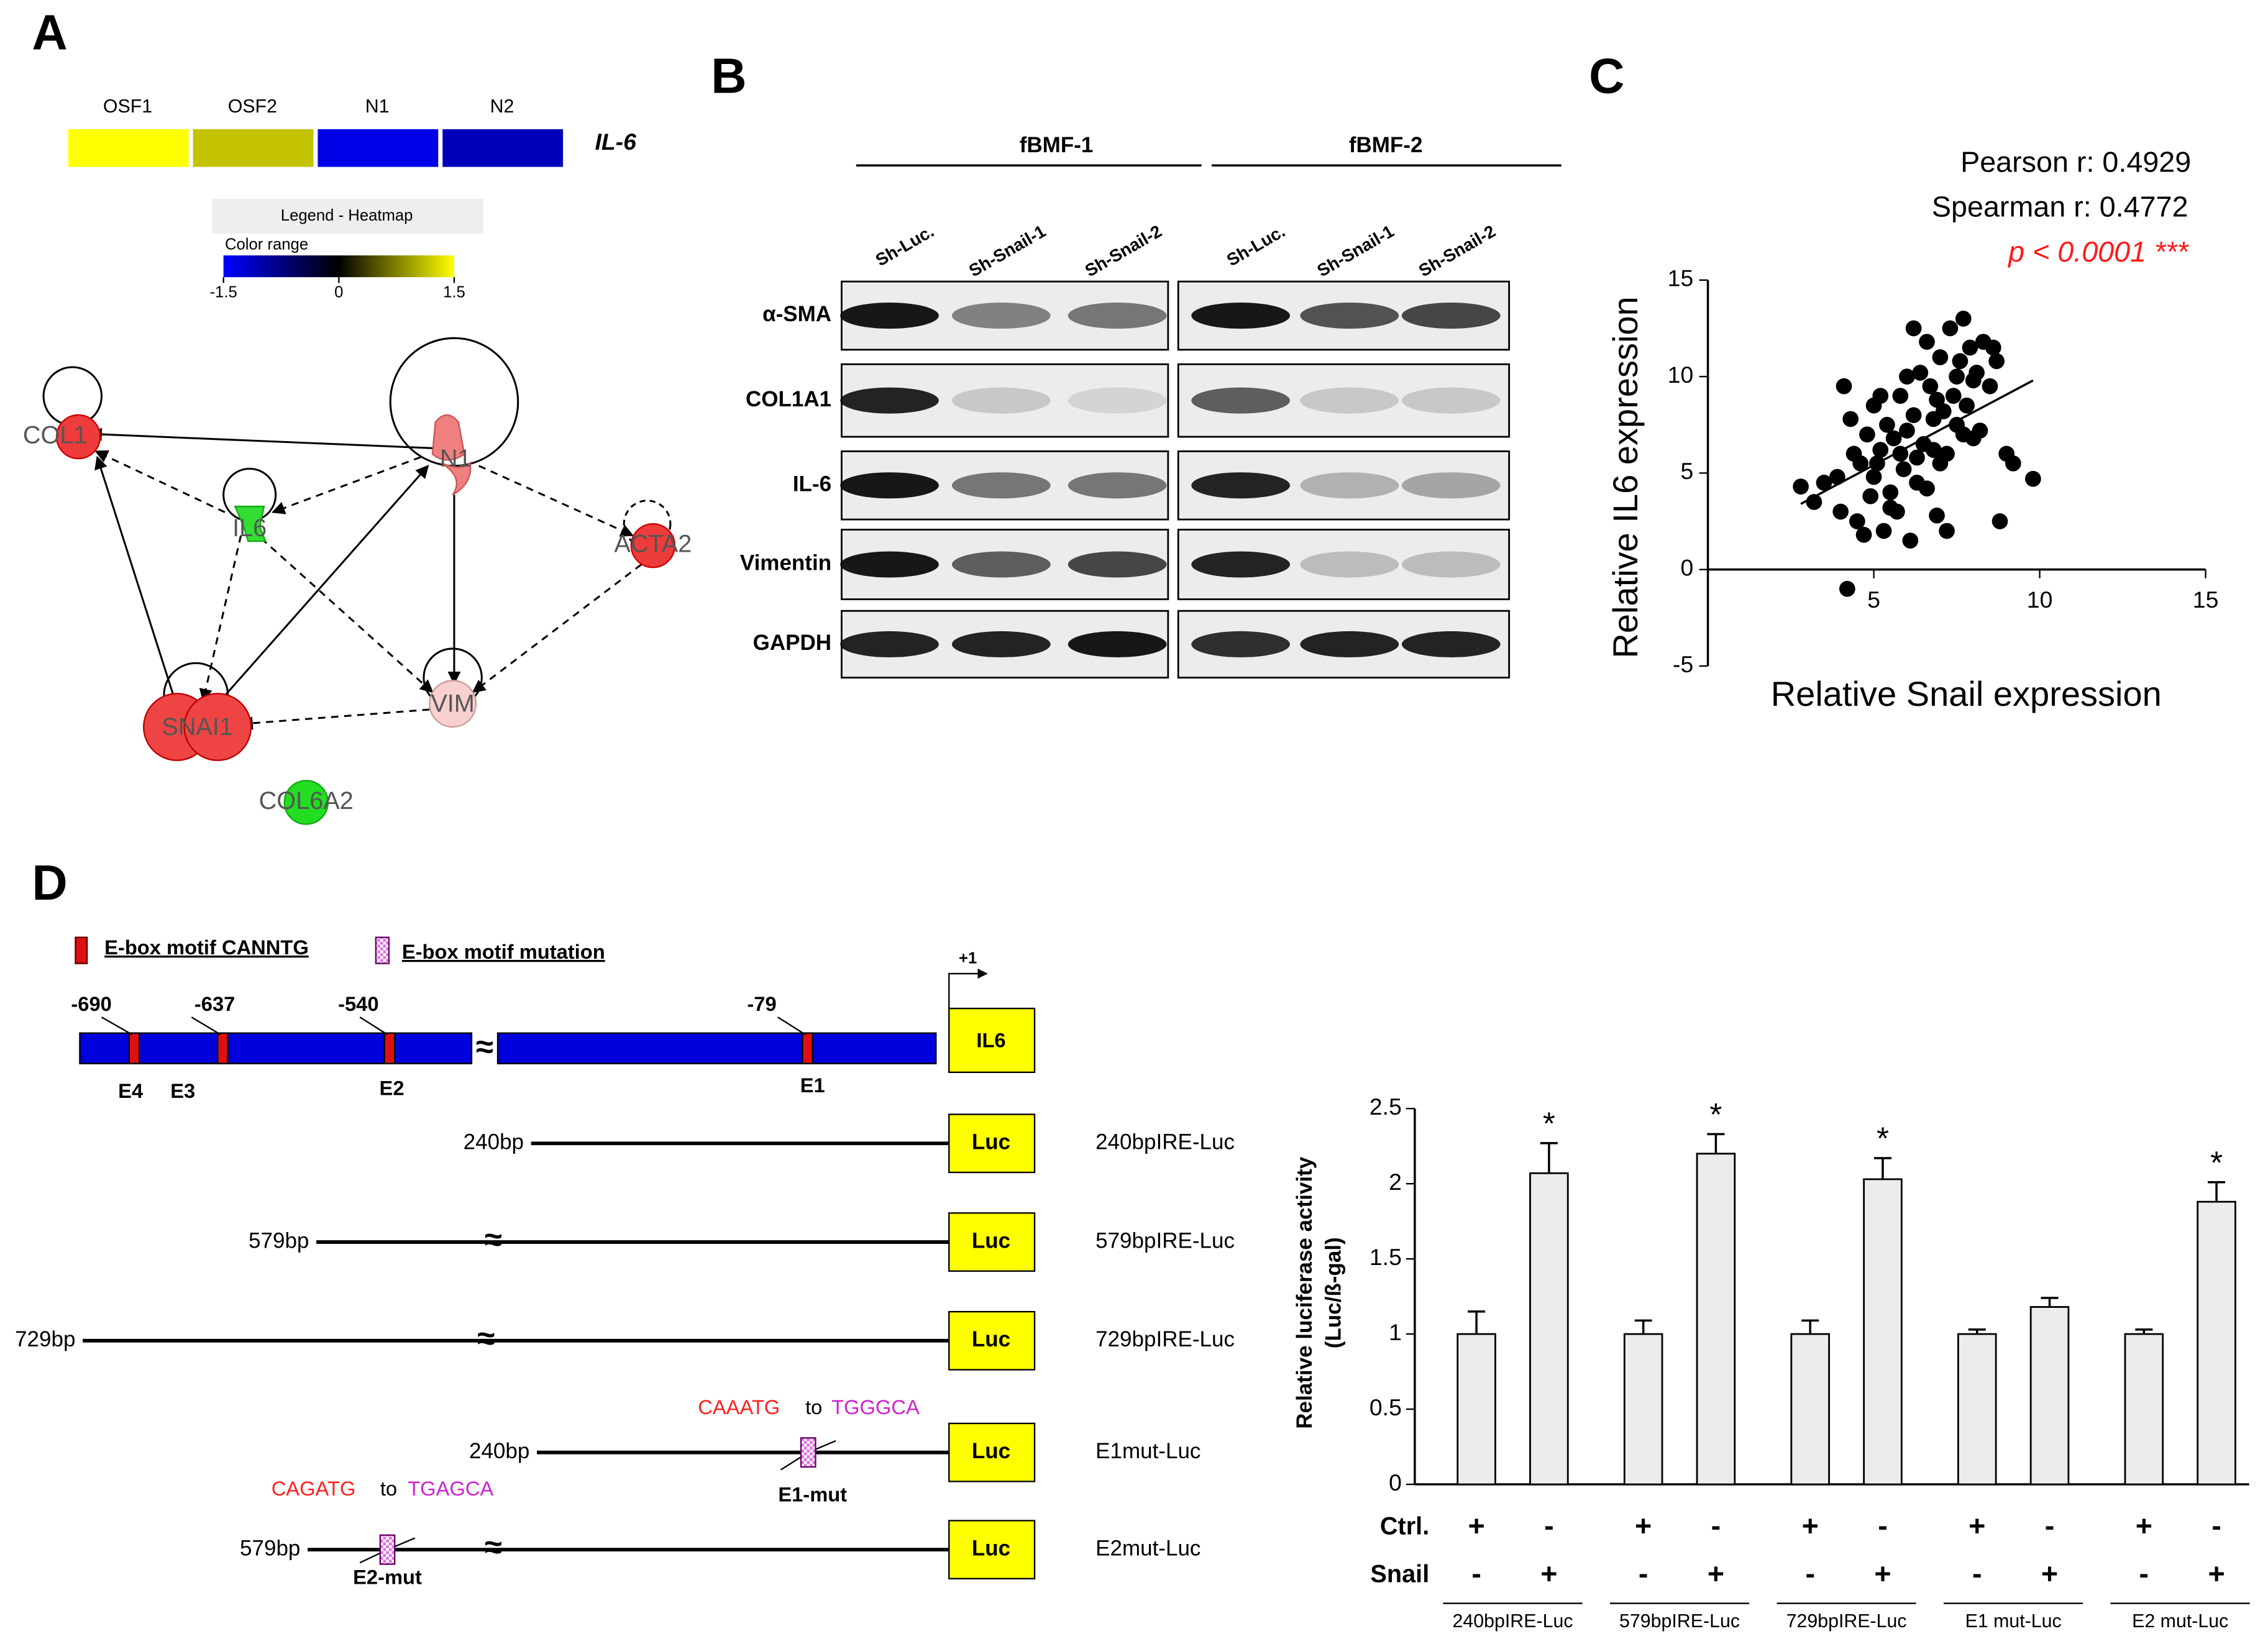 The width and height of the screenshot is (2268, 1644). What do you see at coordinates (1681, 278) in the screenshot?
I see `y-tick-label: 15` at bounding box center [1681, 278].